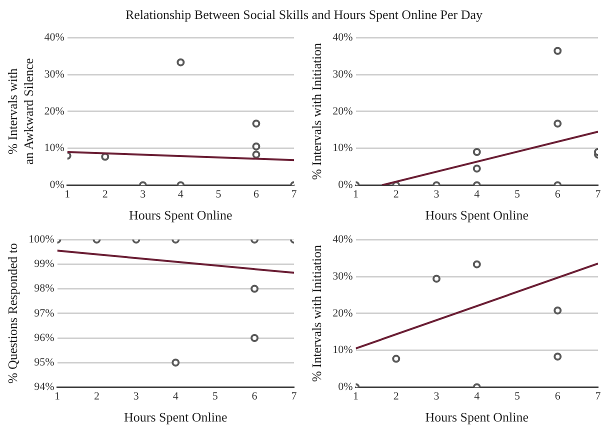  I want to click on y-tick-label: 97%, so click(44, 313).